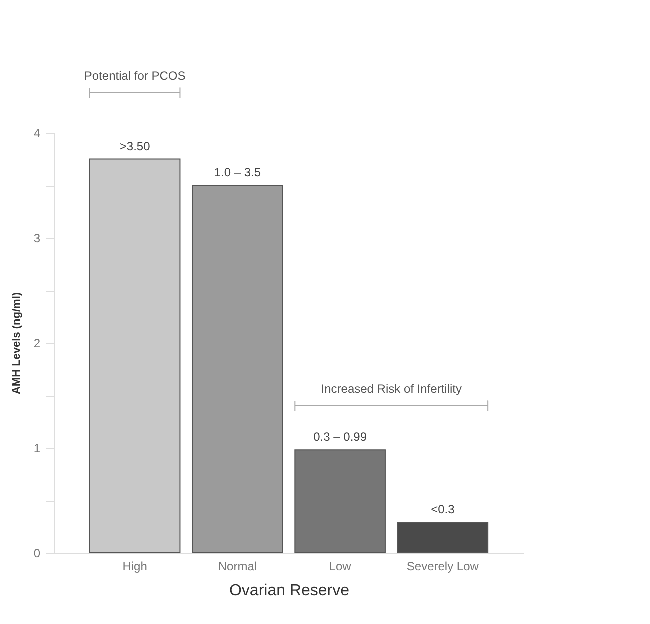 The image size is (650, 624). What do you see at coordinates (340, 567) in the screenshot?
I see `x-tick-label: Low` at bounding box center [340, 567].